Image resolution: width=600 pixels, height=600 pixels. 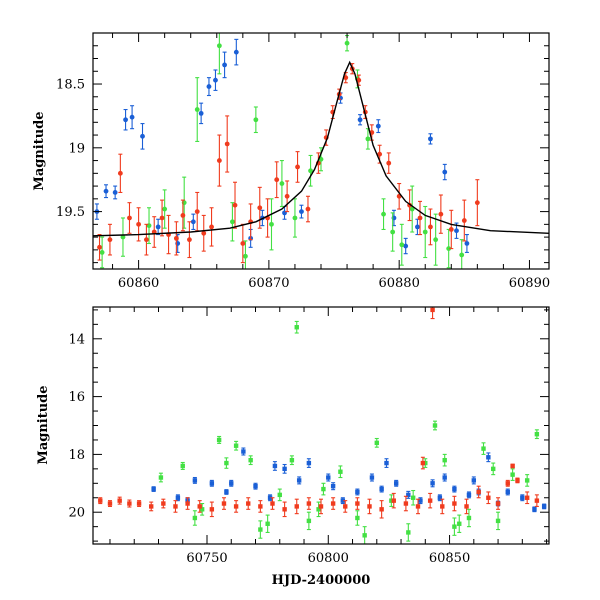 I want to click on bottom-y-tick-label: 18, so click(x=76, y=455).